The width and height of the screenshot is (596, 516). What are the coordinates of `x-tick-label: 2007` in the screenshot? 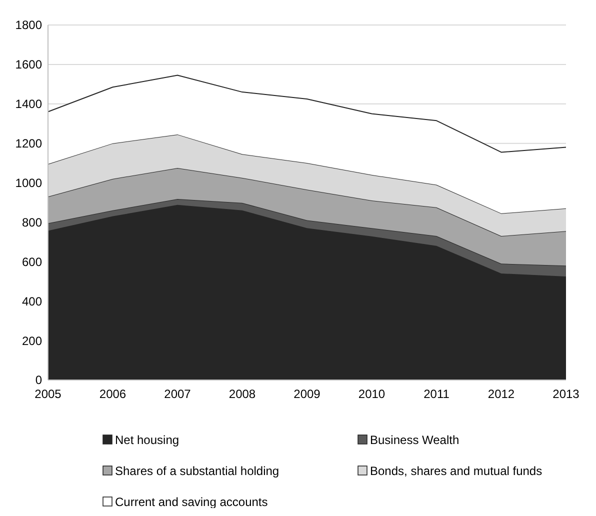 It's located at (178, 394).